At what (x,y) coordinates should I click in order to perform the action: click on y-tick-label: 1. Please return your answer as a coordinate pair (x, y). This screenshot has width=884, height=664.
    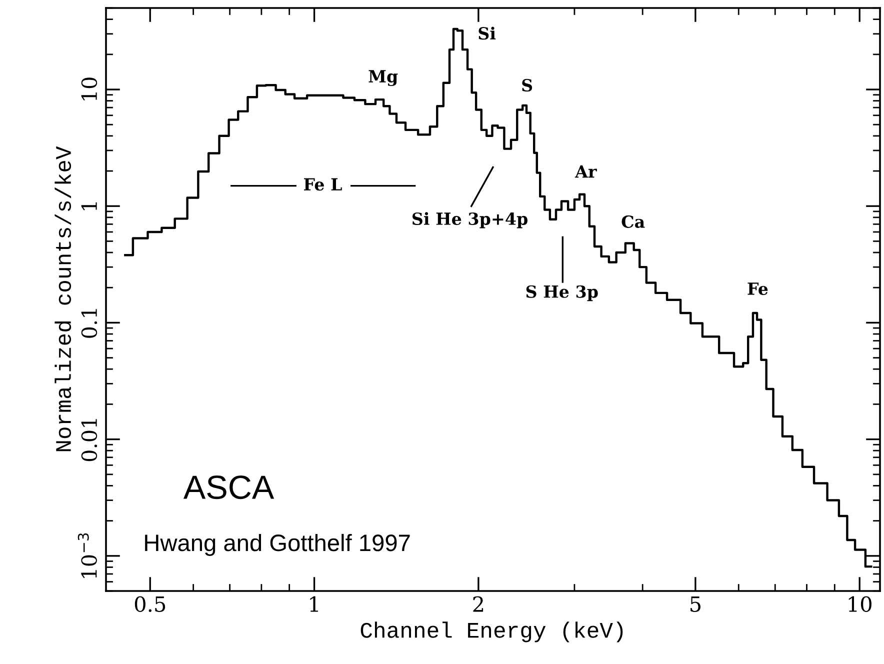
    Looking at the image, I should click on (89, 206).